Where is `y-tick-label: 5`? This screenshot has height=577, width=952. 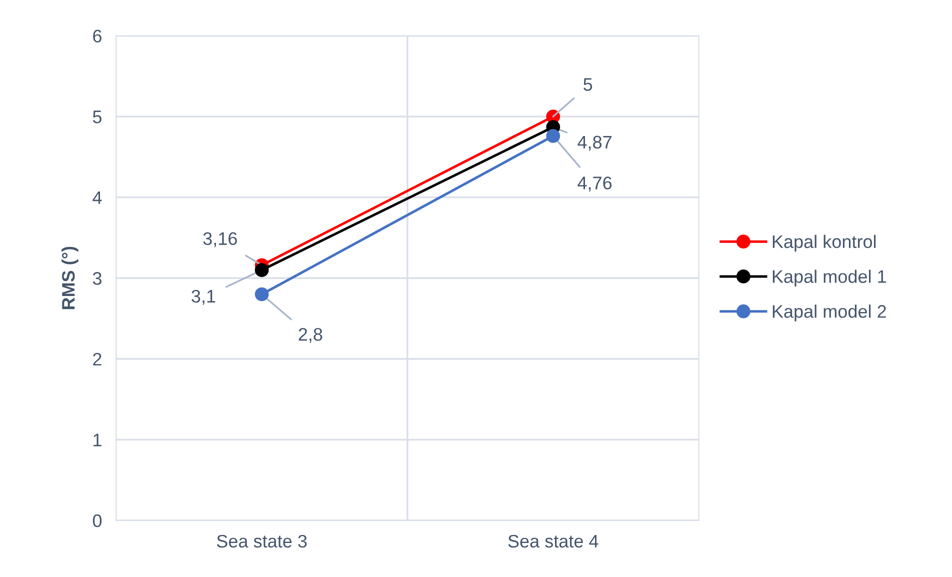
y-tick-label: 5 is located at coordinates (97, 117).